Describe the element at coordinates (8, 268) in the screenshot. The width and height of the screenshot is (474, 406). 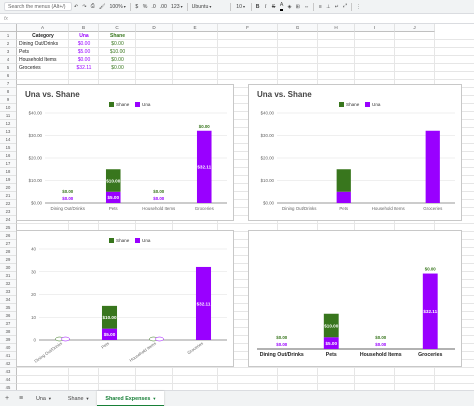
I see `row-header-30: 30` at that location.